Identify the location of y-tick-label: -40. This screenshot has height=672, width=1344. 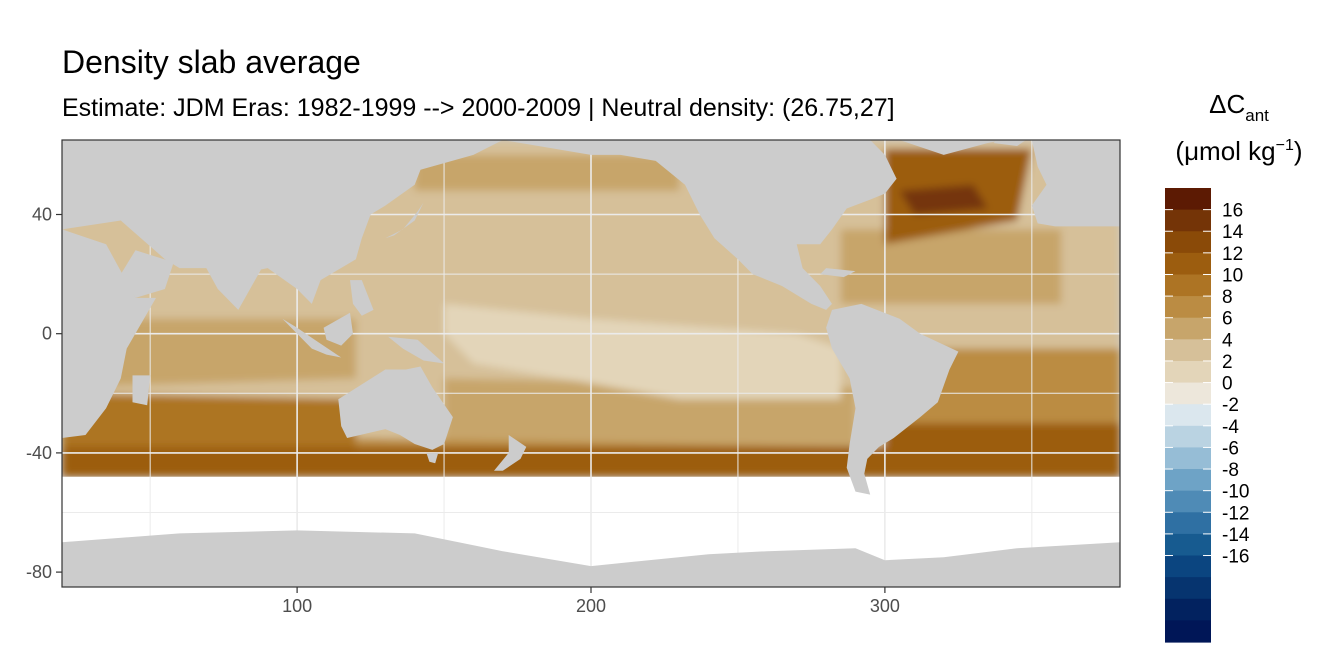
(39, 453).